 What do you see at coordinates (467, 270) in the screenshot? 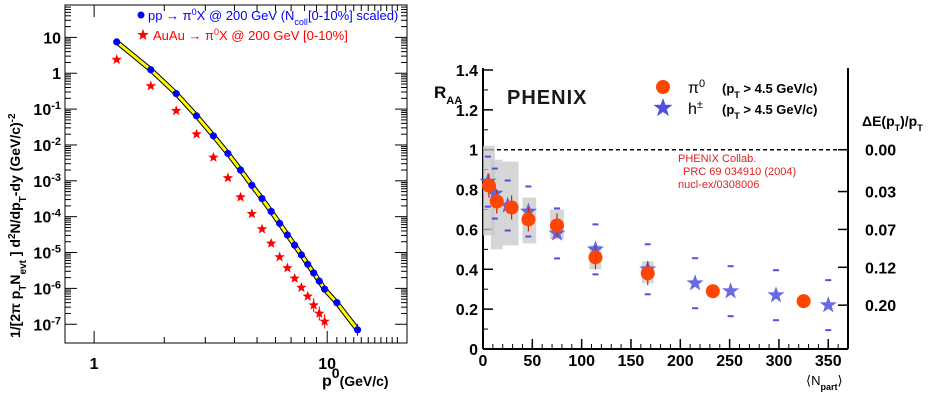
I see `right-y-tick-label: 0.4` at bounding box center [467, 270].